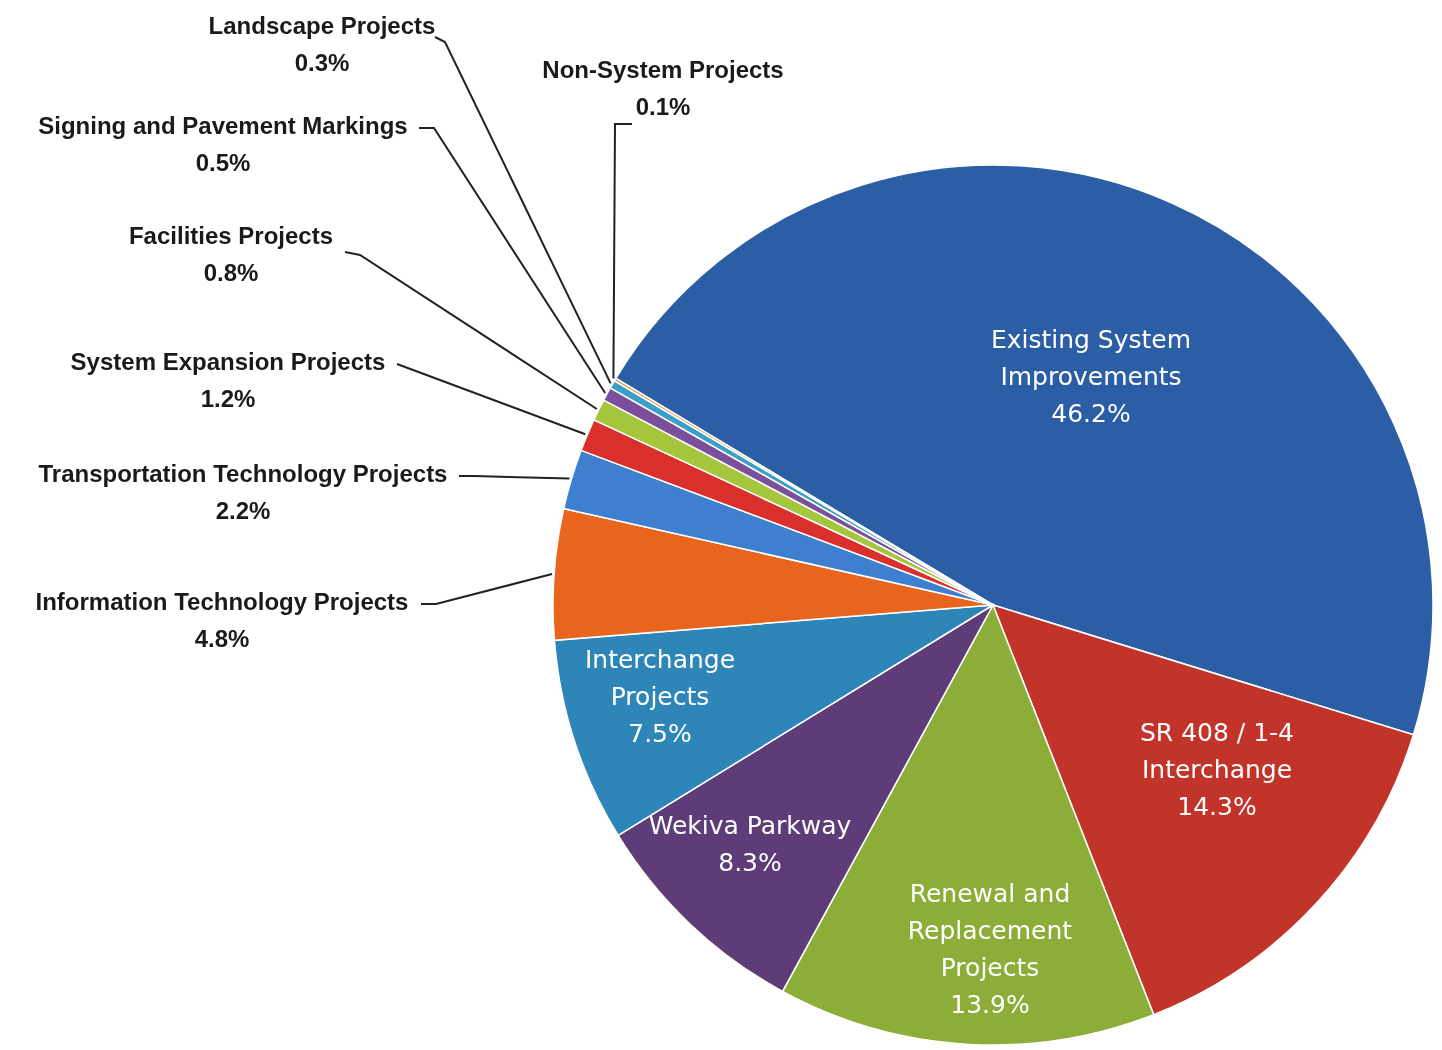  Describe the element at coordinates (750, 862) in the screenshot. I see `data-label: 8.3%` at that location.